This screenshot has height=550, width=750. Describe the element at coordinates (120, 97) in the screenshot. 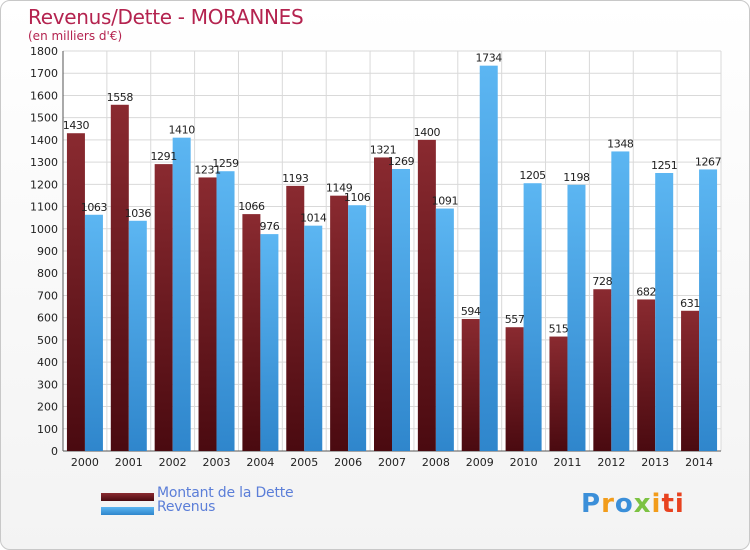

I see `data-label: 1558` at that location.